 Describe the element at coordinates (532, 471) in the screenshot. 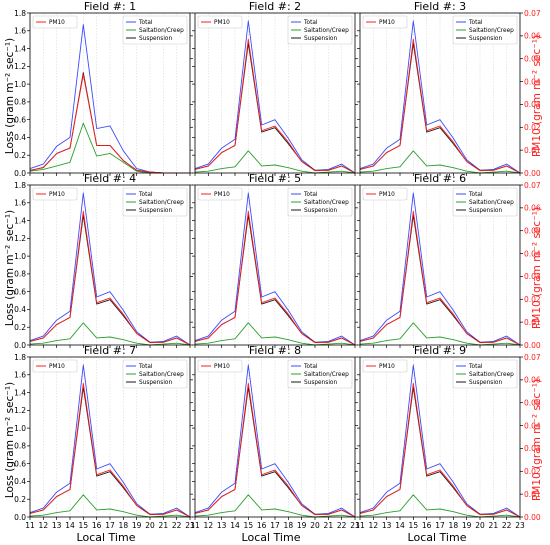

I see `right-tick-label: 0.02` at that location.